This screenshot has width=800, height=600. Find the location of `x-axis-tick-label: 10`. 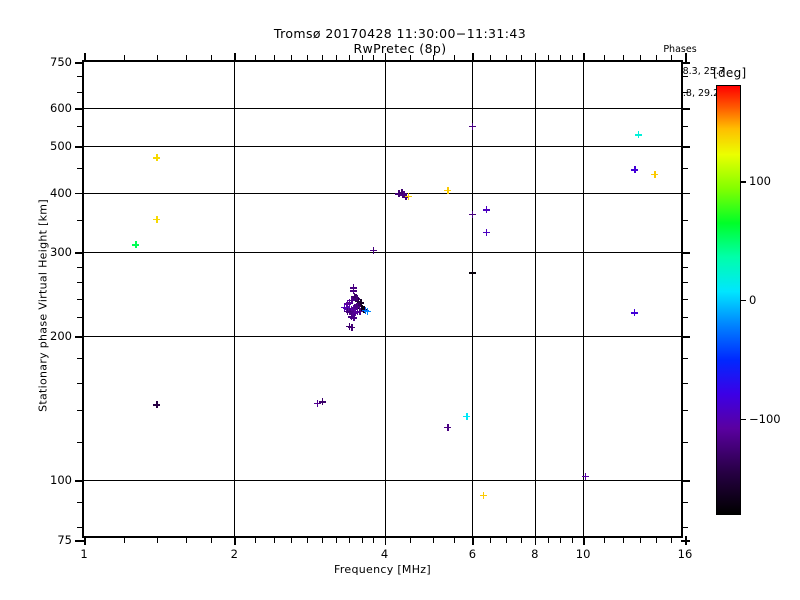

x-axis-tick-label: 10 is located at coordinates (583, 554).